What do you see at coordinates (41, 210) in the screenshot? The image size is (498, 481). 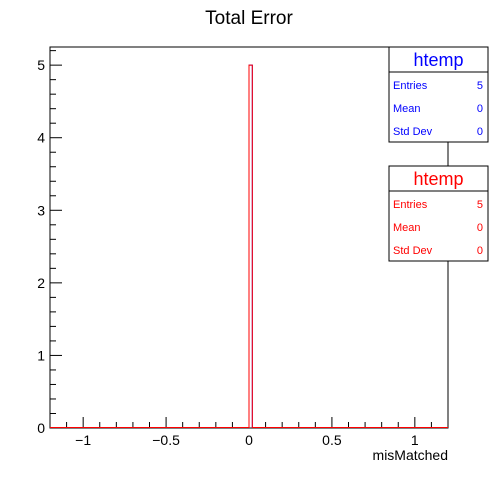 I see `y-tick-label: 3` at bounding box center [41, 210].